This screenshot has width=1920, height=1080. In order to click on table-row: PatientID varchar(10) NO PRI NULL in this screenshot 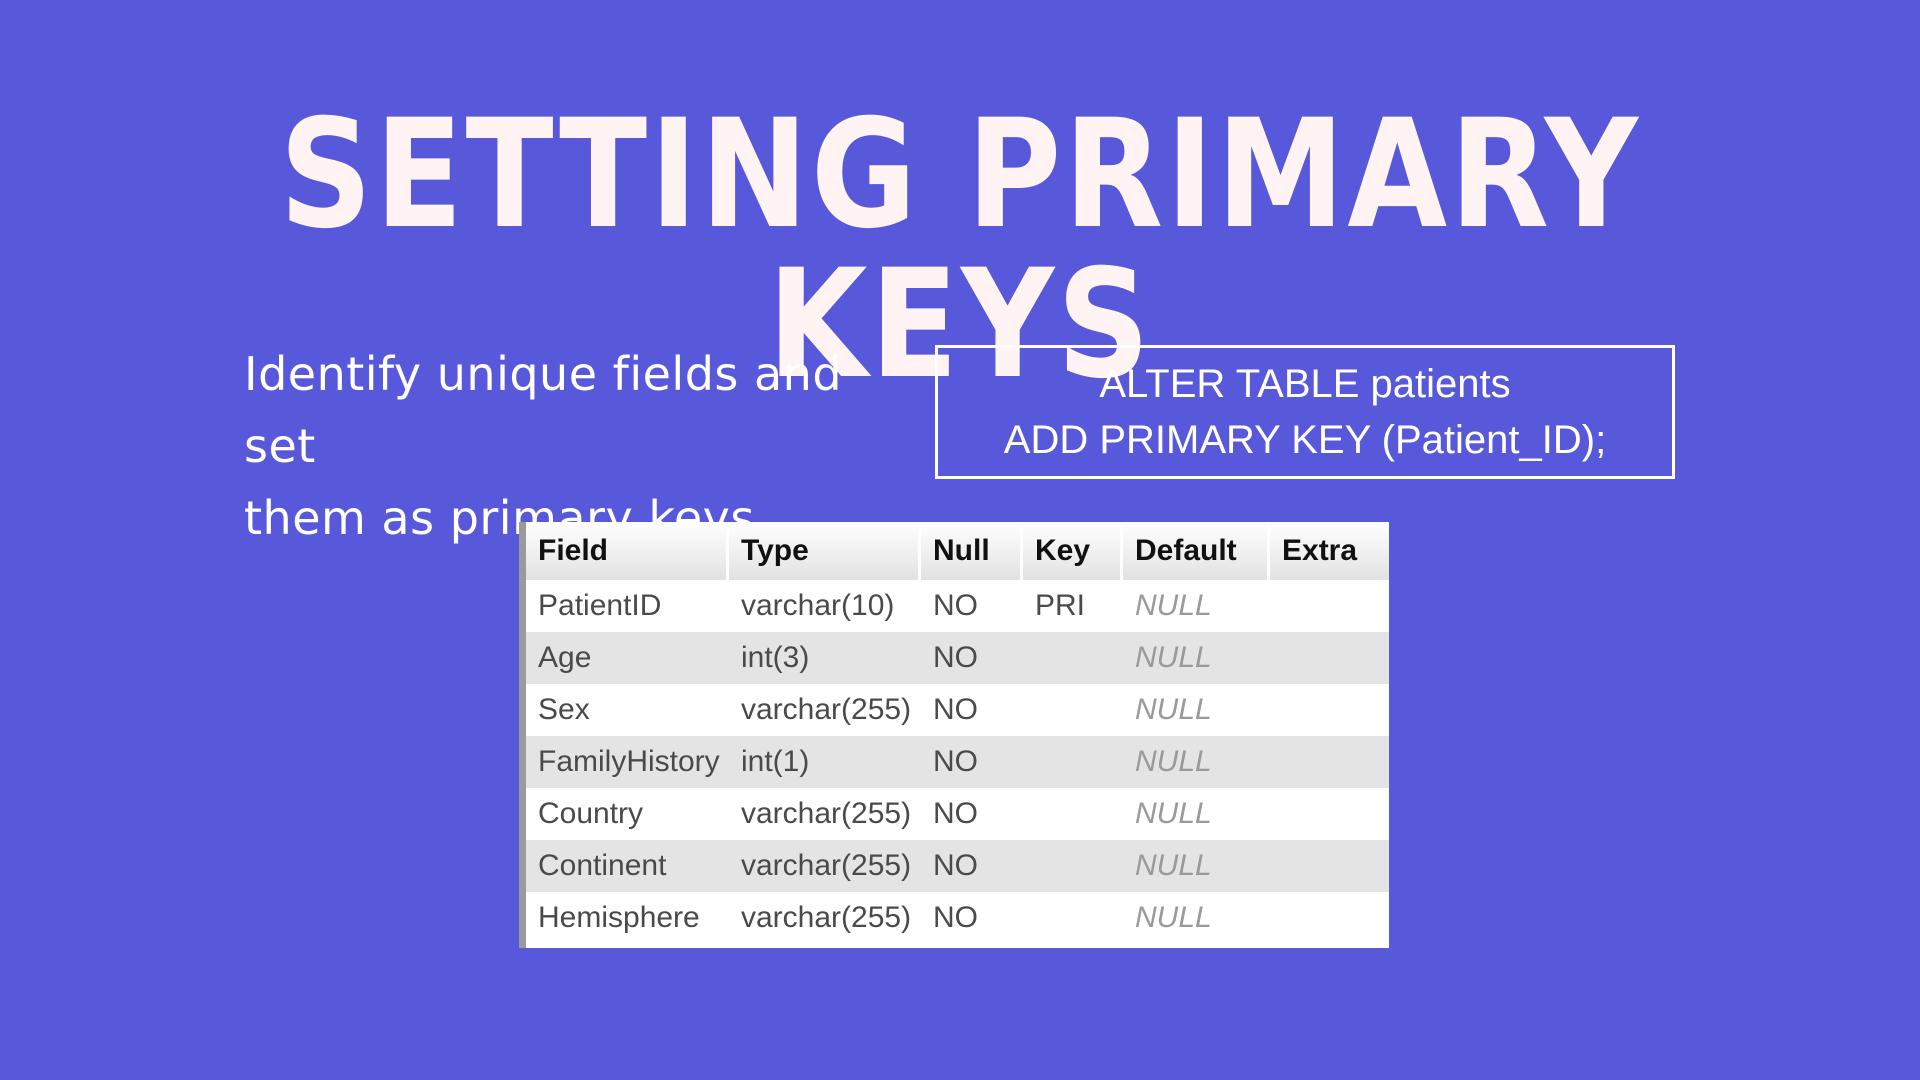, I will do `click(957, 606)`.